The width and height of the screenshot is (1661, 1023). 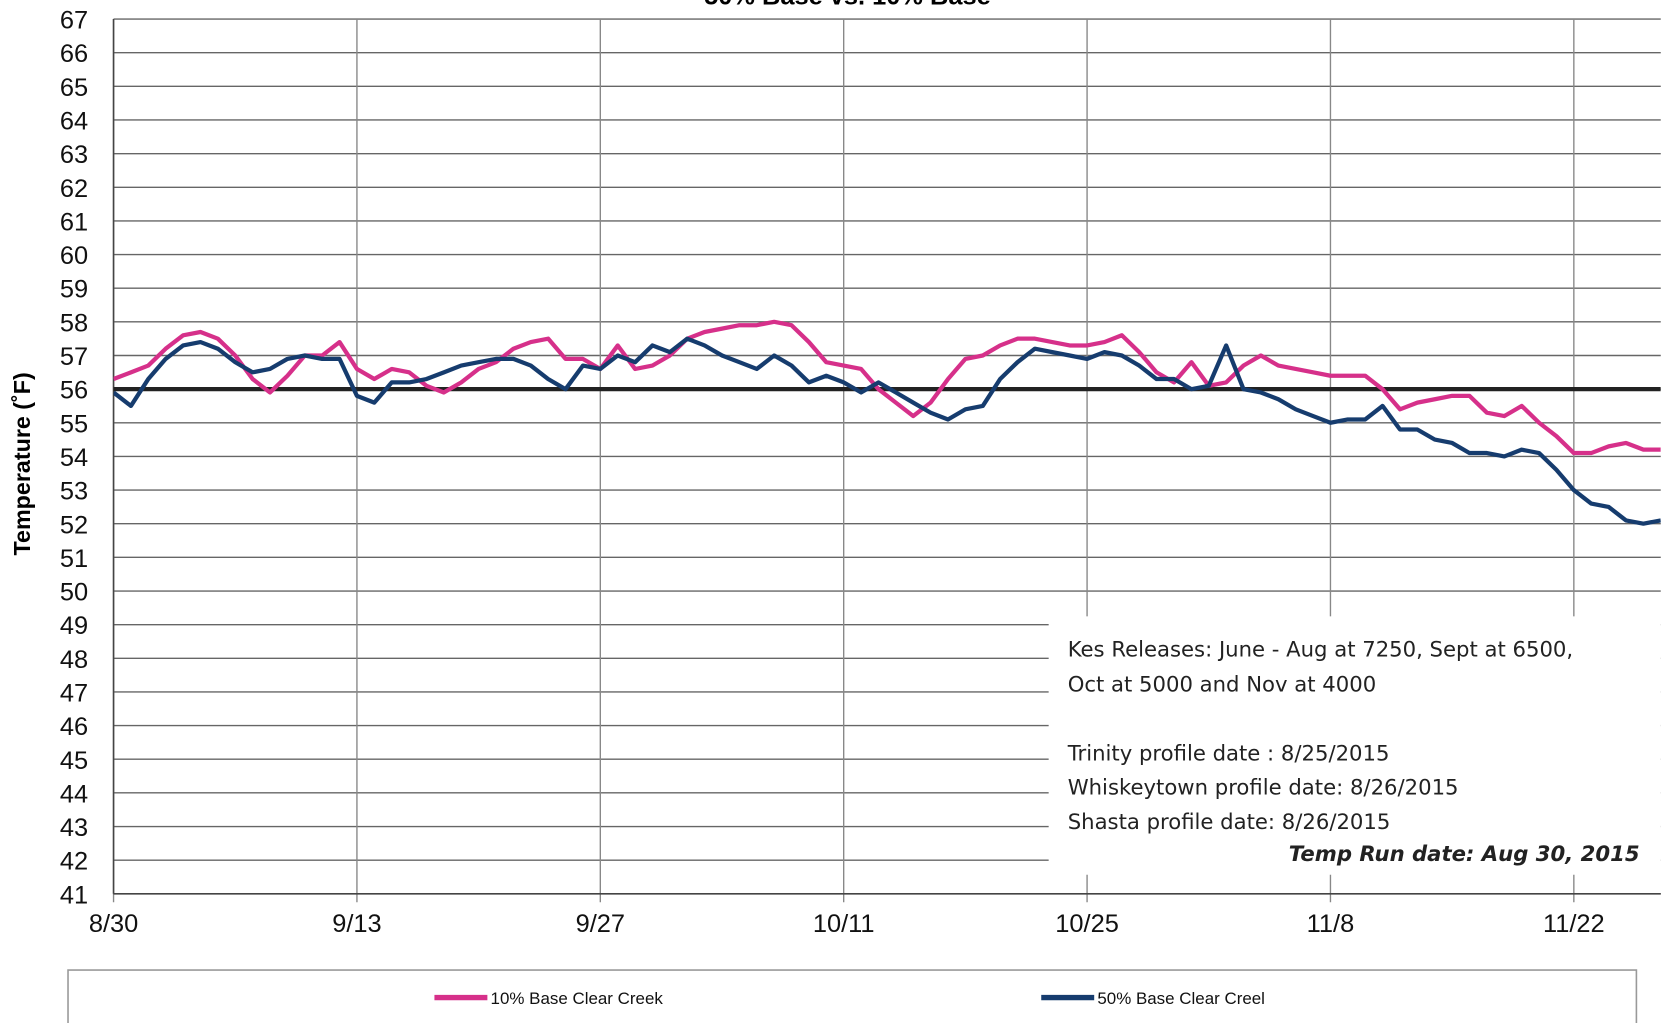 I want to click on annotation-text: Trinity profile date : 8/25/2015, so click(x=1228, y=752).